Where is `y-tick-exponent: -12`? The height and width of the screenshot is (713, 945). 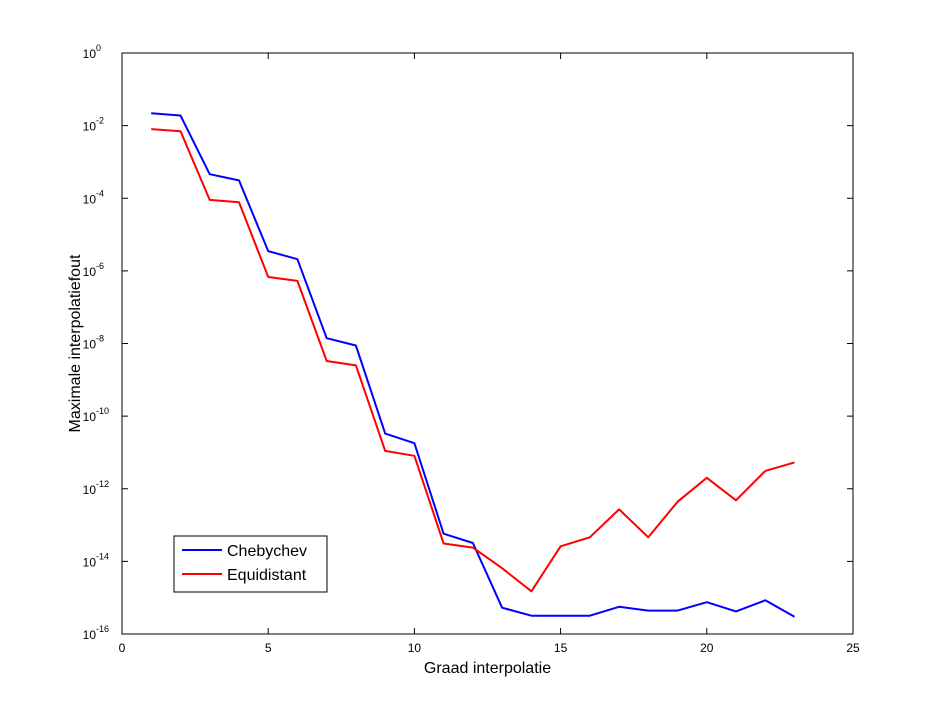
y-tick-exponent: -12 is located at coordinates (102, 484).